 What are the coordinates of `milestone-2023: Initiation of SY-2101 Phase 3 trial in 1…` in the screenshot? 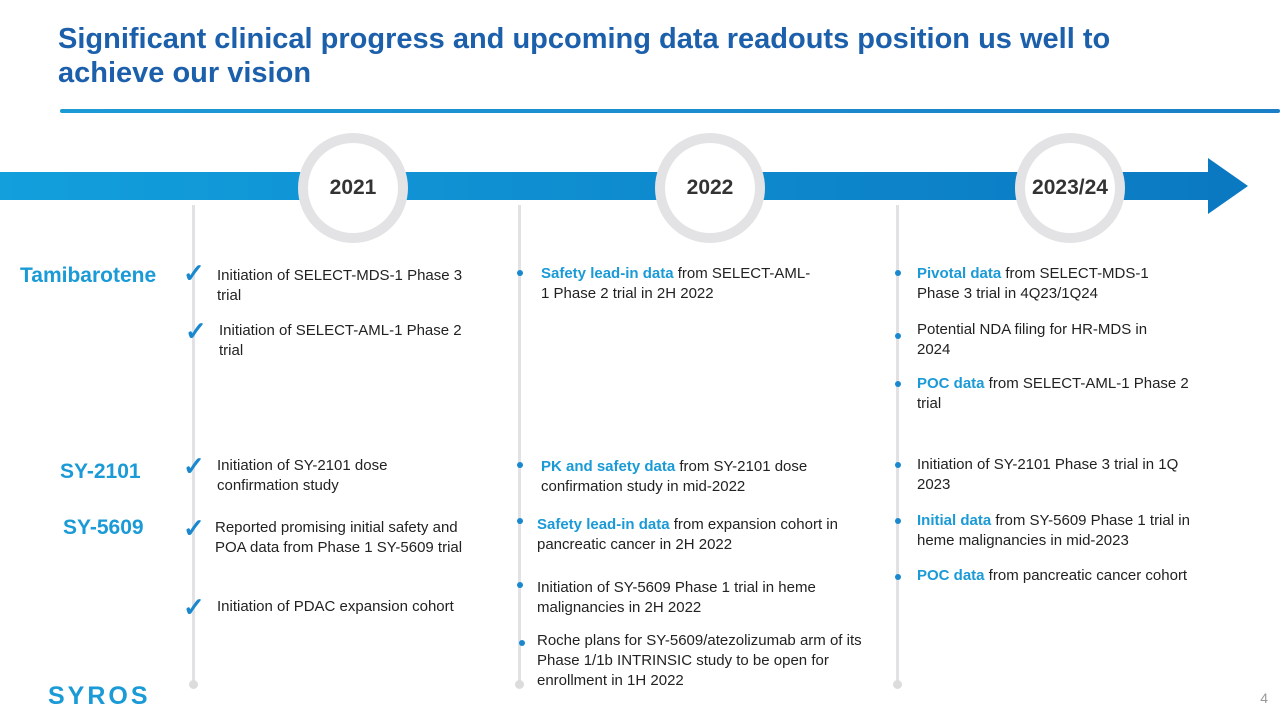 It's located at (1052, 475).